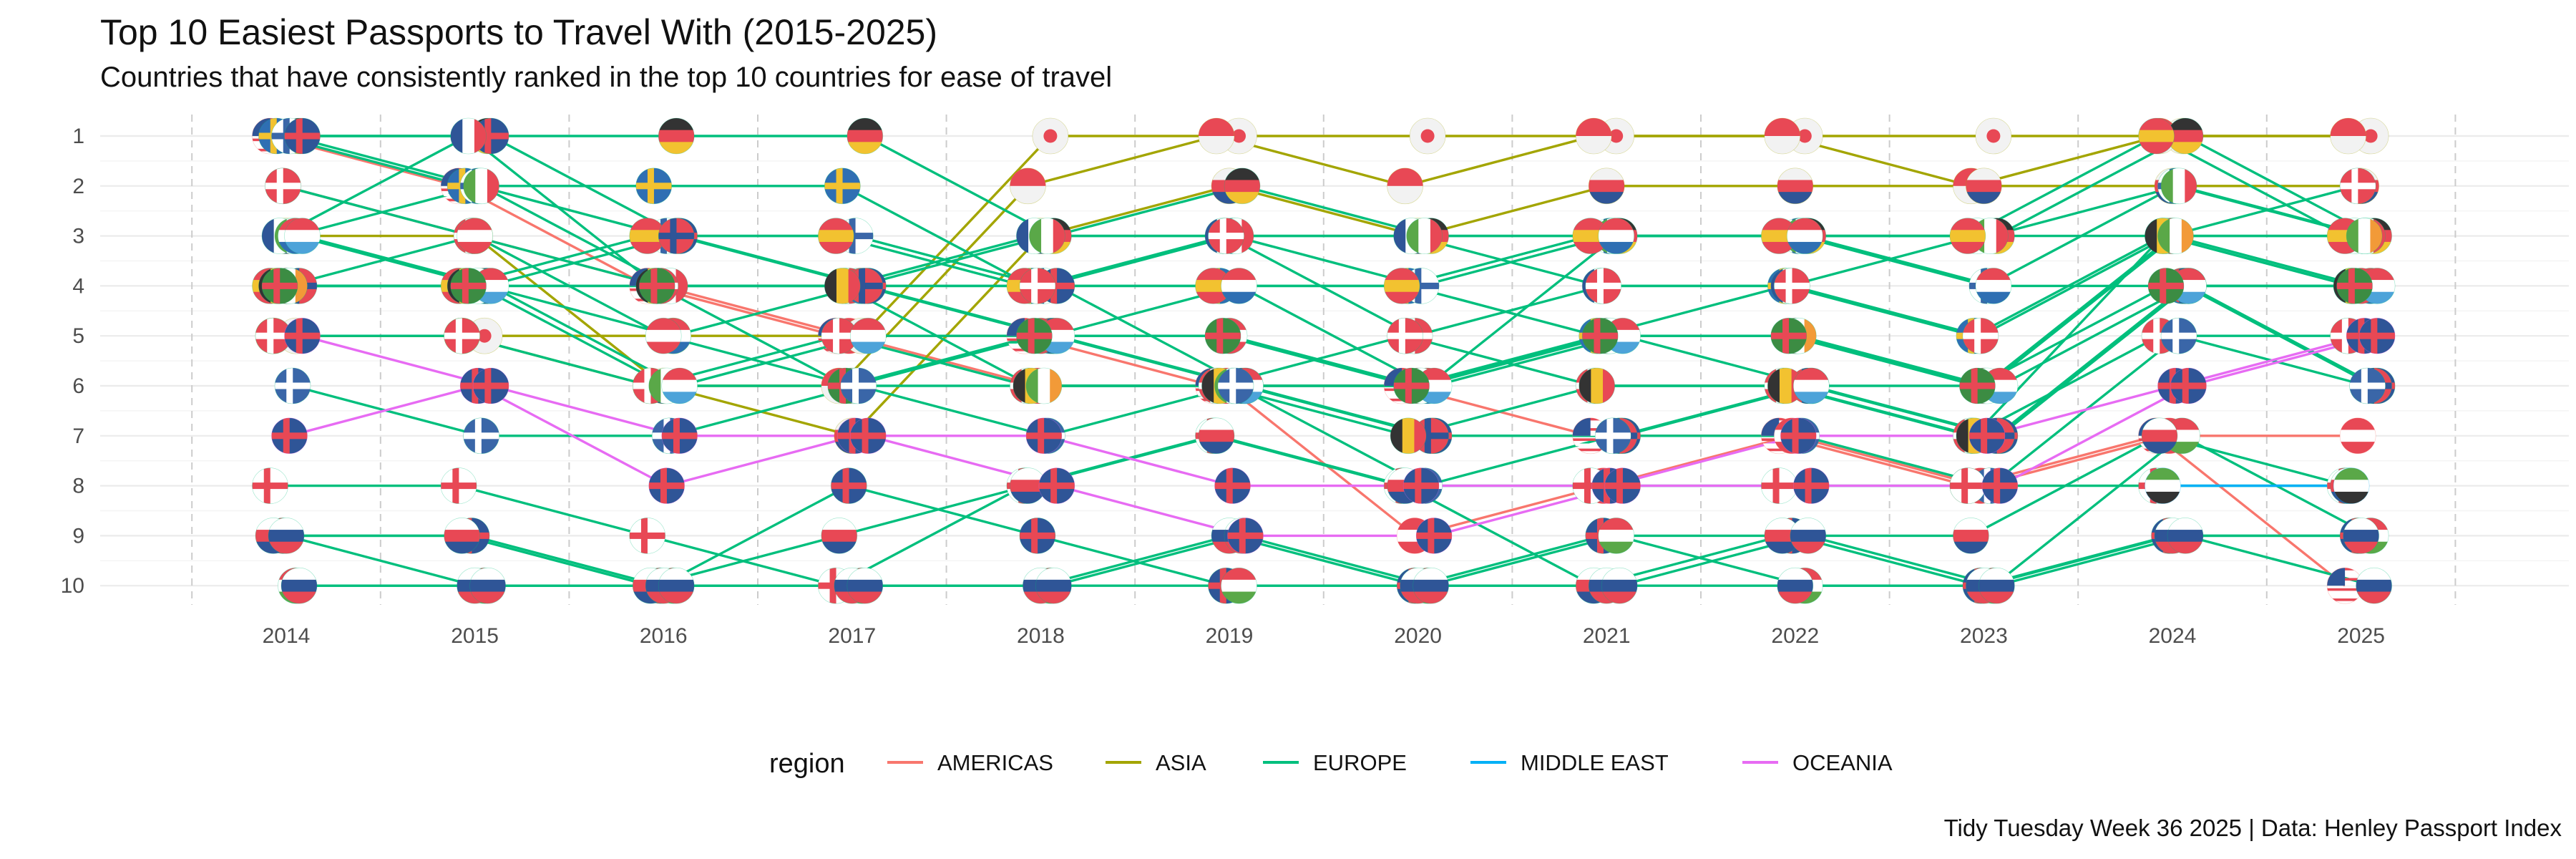  I want to click on flag-point-no, so click(676, 236).